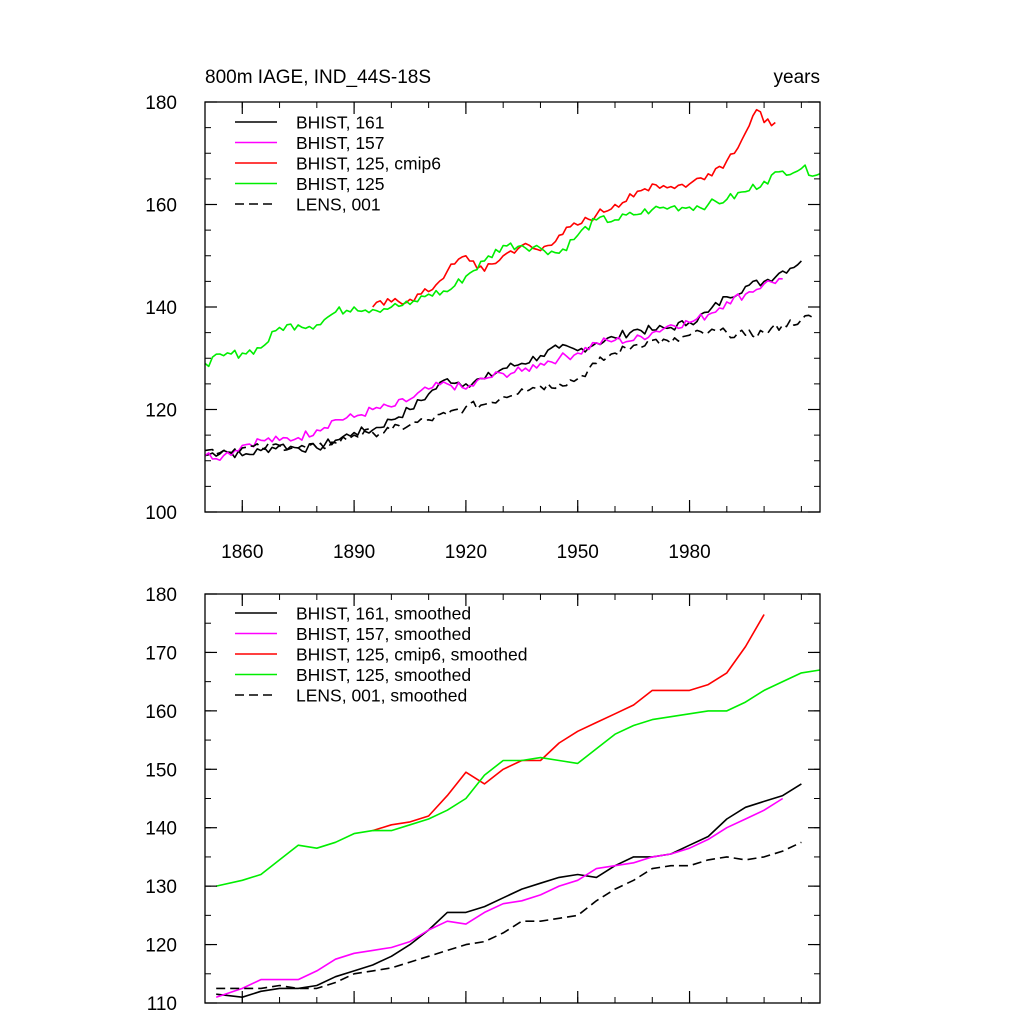 The image size is (1024, 1024). Describe the element at coordinates (466, 552) in the screenshot. I see `x-tick-label: 1920` at that location.